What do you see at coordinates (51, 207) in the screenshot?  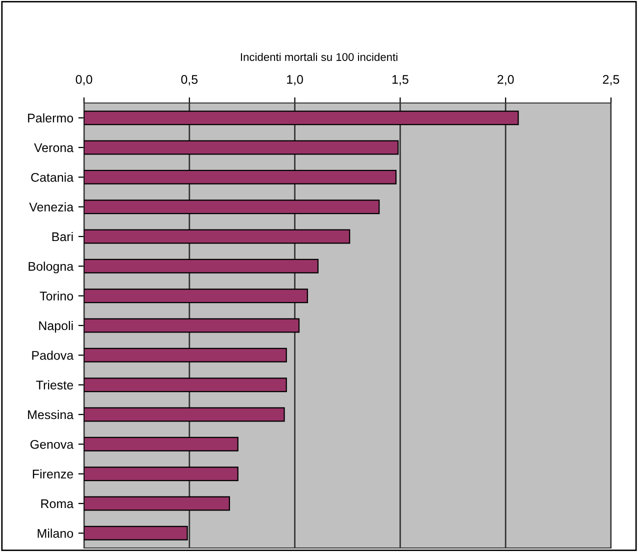 I see `y-tick-label: Venezia` at bounding box center [51, 207].